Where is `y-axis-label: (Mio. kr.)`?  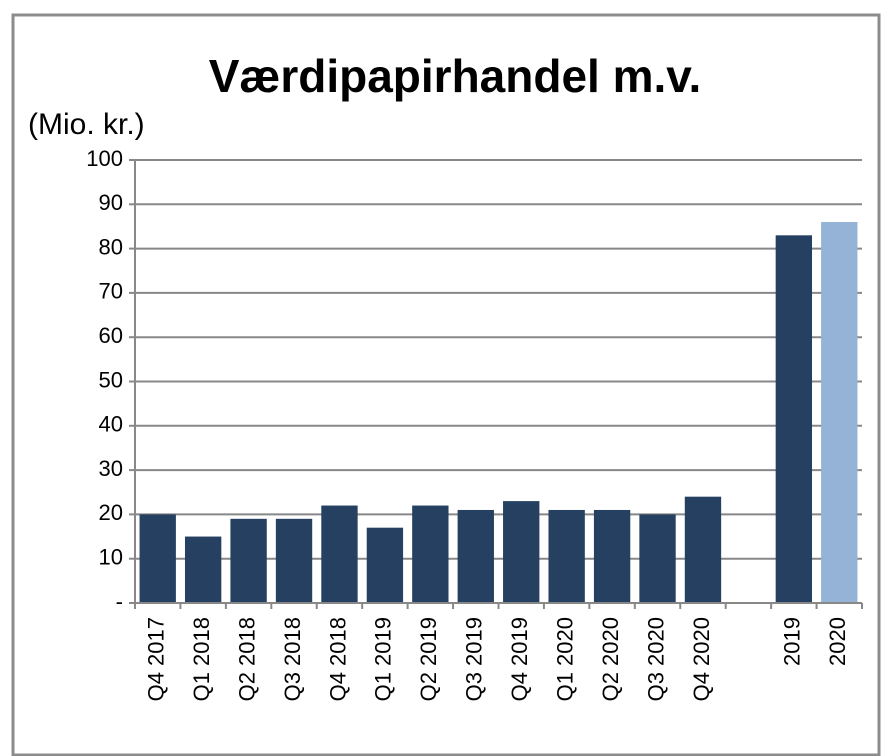 y-axis-label: (Mio. kr.) is located at coordinates (86, 124).